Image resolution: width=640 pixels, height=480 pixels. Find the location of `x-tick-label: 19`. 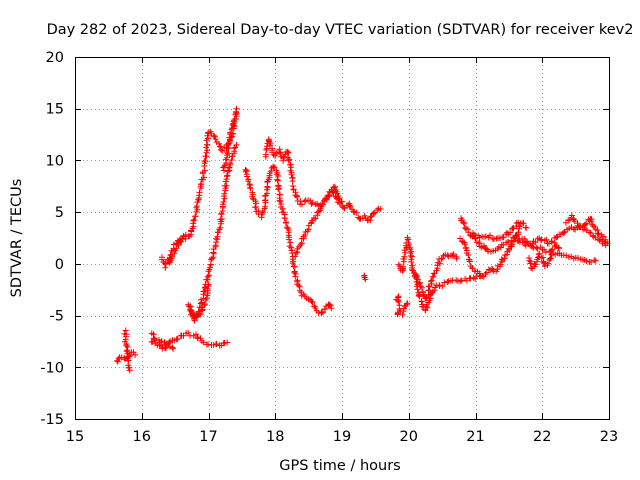

x-tick-label: 19 is located at coordinates (342, 437).